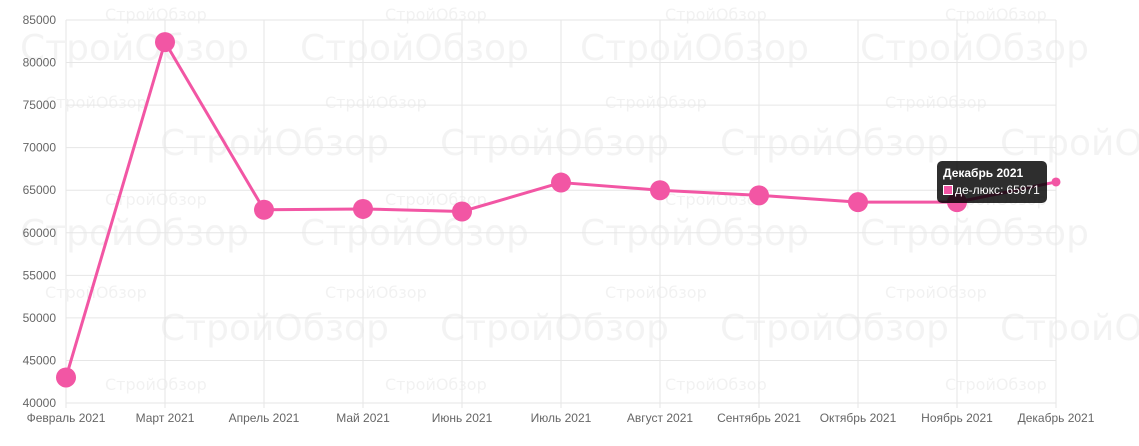 The width and height of the screenshot is (1139, 446). Describe the element at coordinates (858, 418) in the screenshot. I see `x-tick-label: Октябрь 2021` at that location.